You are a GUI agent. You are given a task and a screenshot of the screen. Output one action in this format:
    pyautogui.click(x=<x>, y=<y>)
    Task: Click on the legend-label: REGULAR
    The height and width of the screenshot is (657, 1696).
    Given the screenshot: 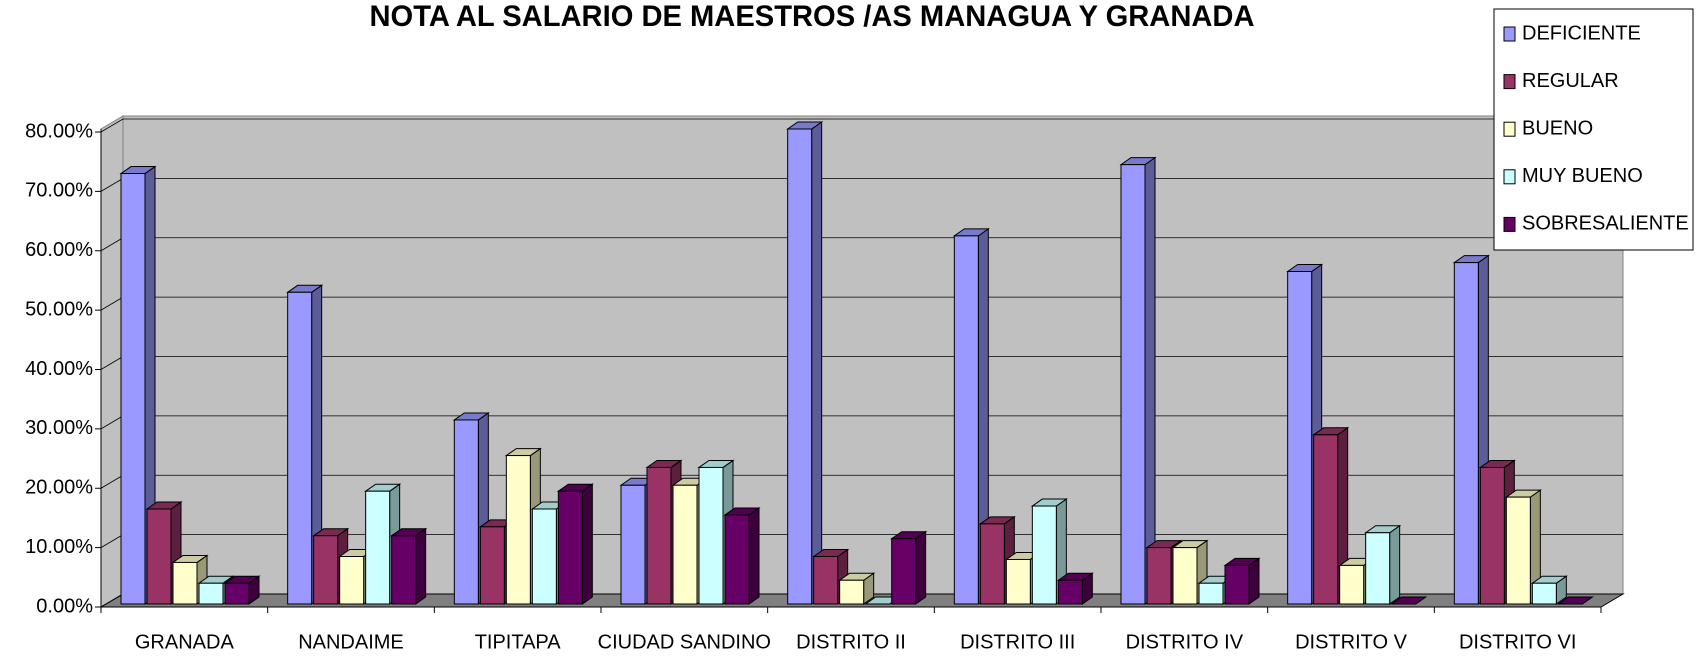 What is the action you would take?
    pyautogui.click(x=1570, y=81)
    